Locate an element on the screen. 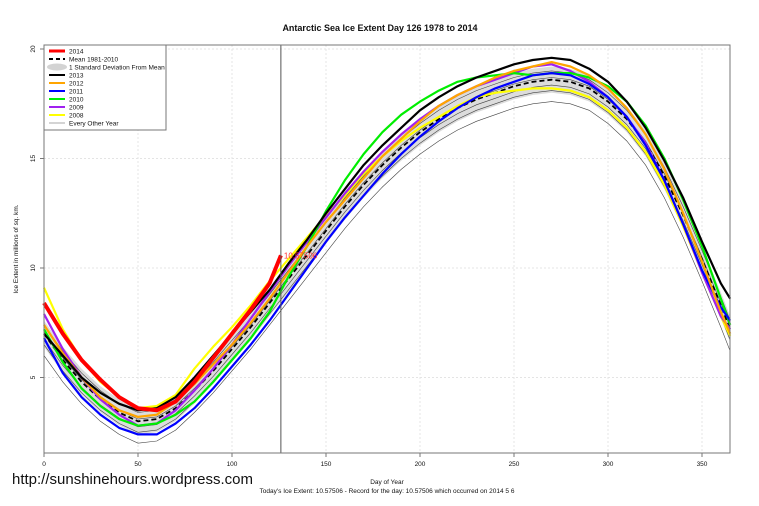  series-line-2014 is located at coordinates (162, 333).